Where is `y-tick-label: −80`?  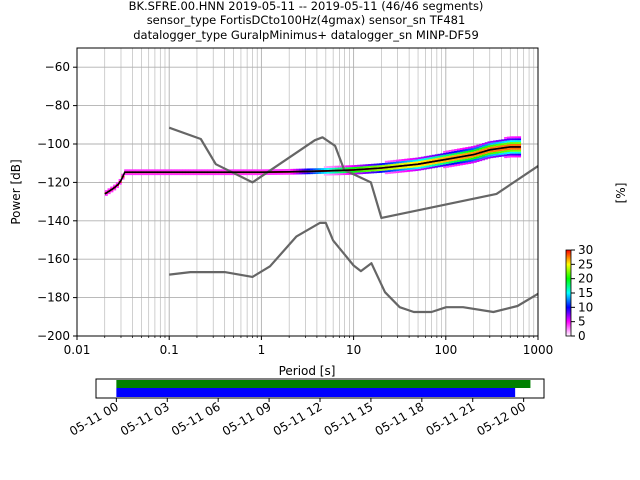 y-tick-label: −80 is located at coordinates (57, 106).